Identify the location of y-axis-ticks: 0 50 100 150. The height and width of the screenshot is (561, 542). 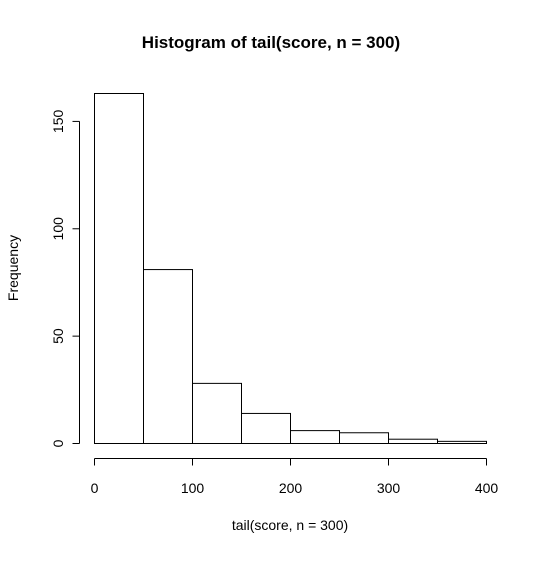
(65, 278).